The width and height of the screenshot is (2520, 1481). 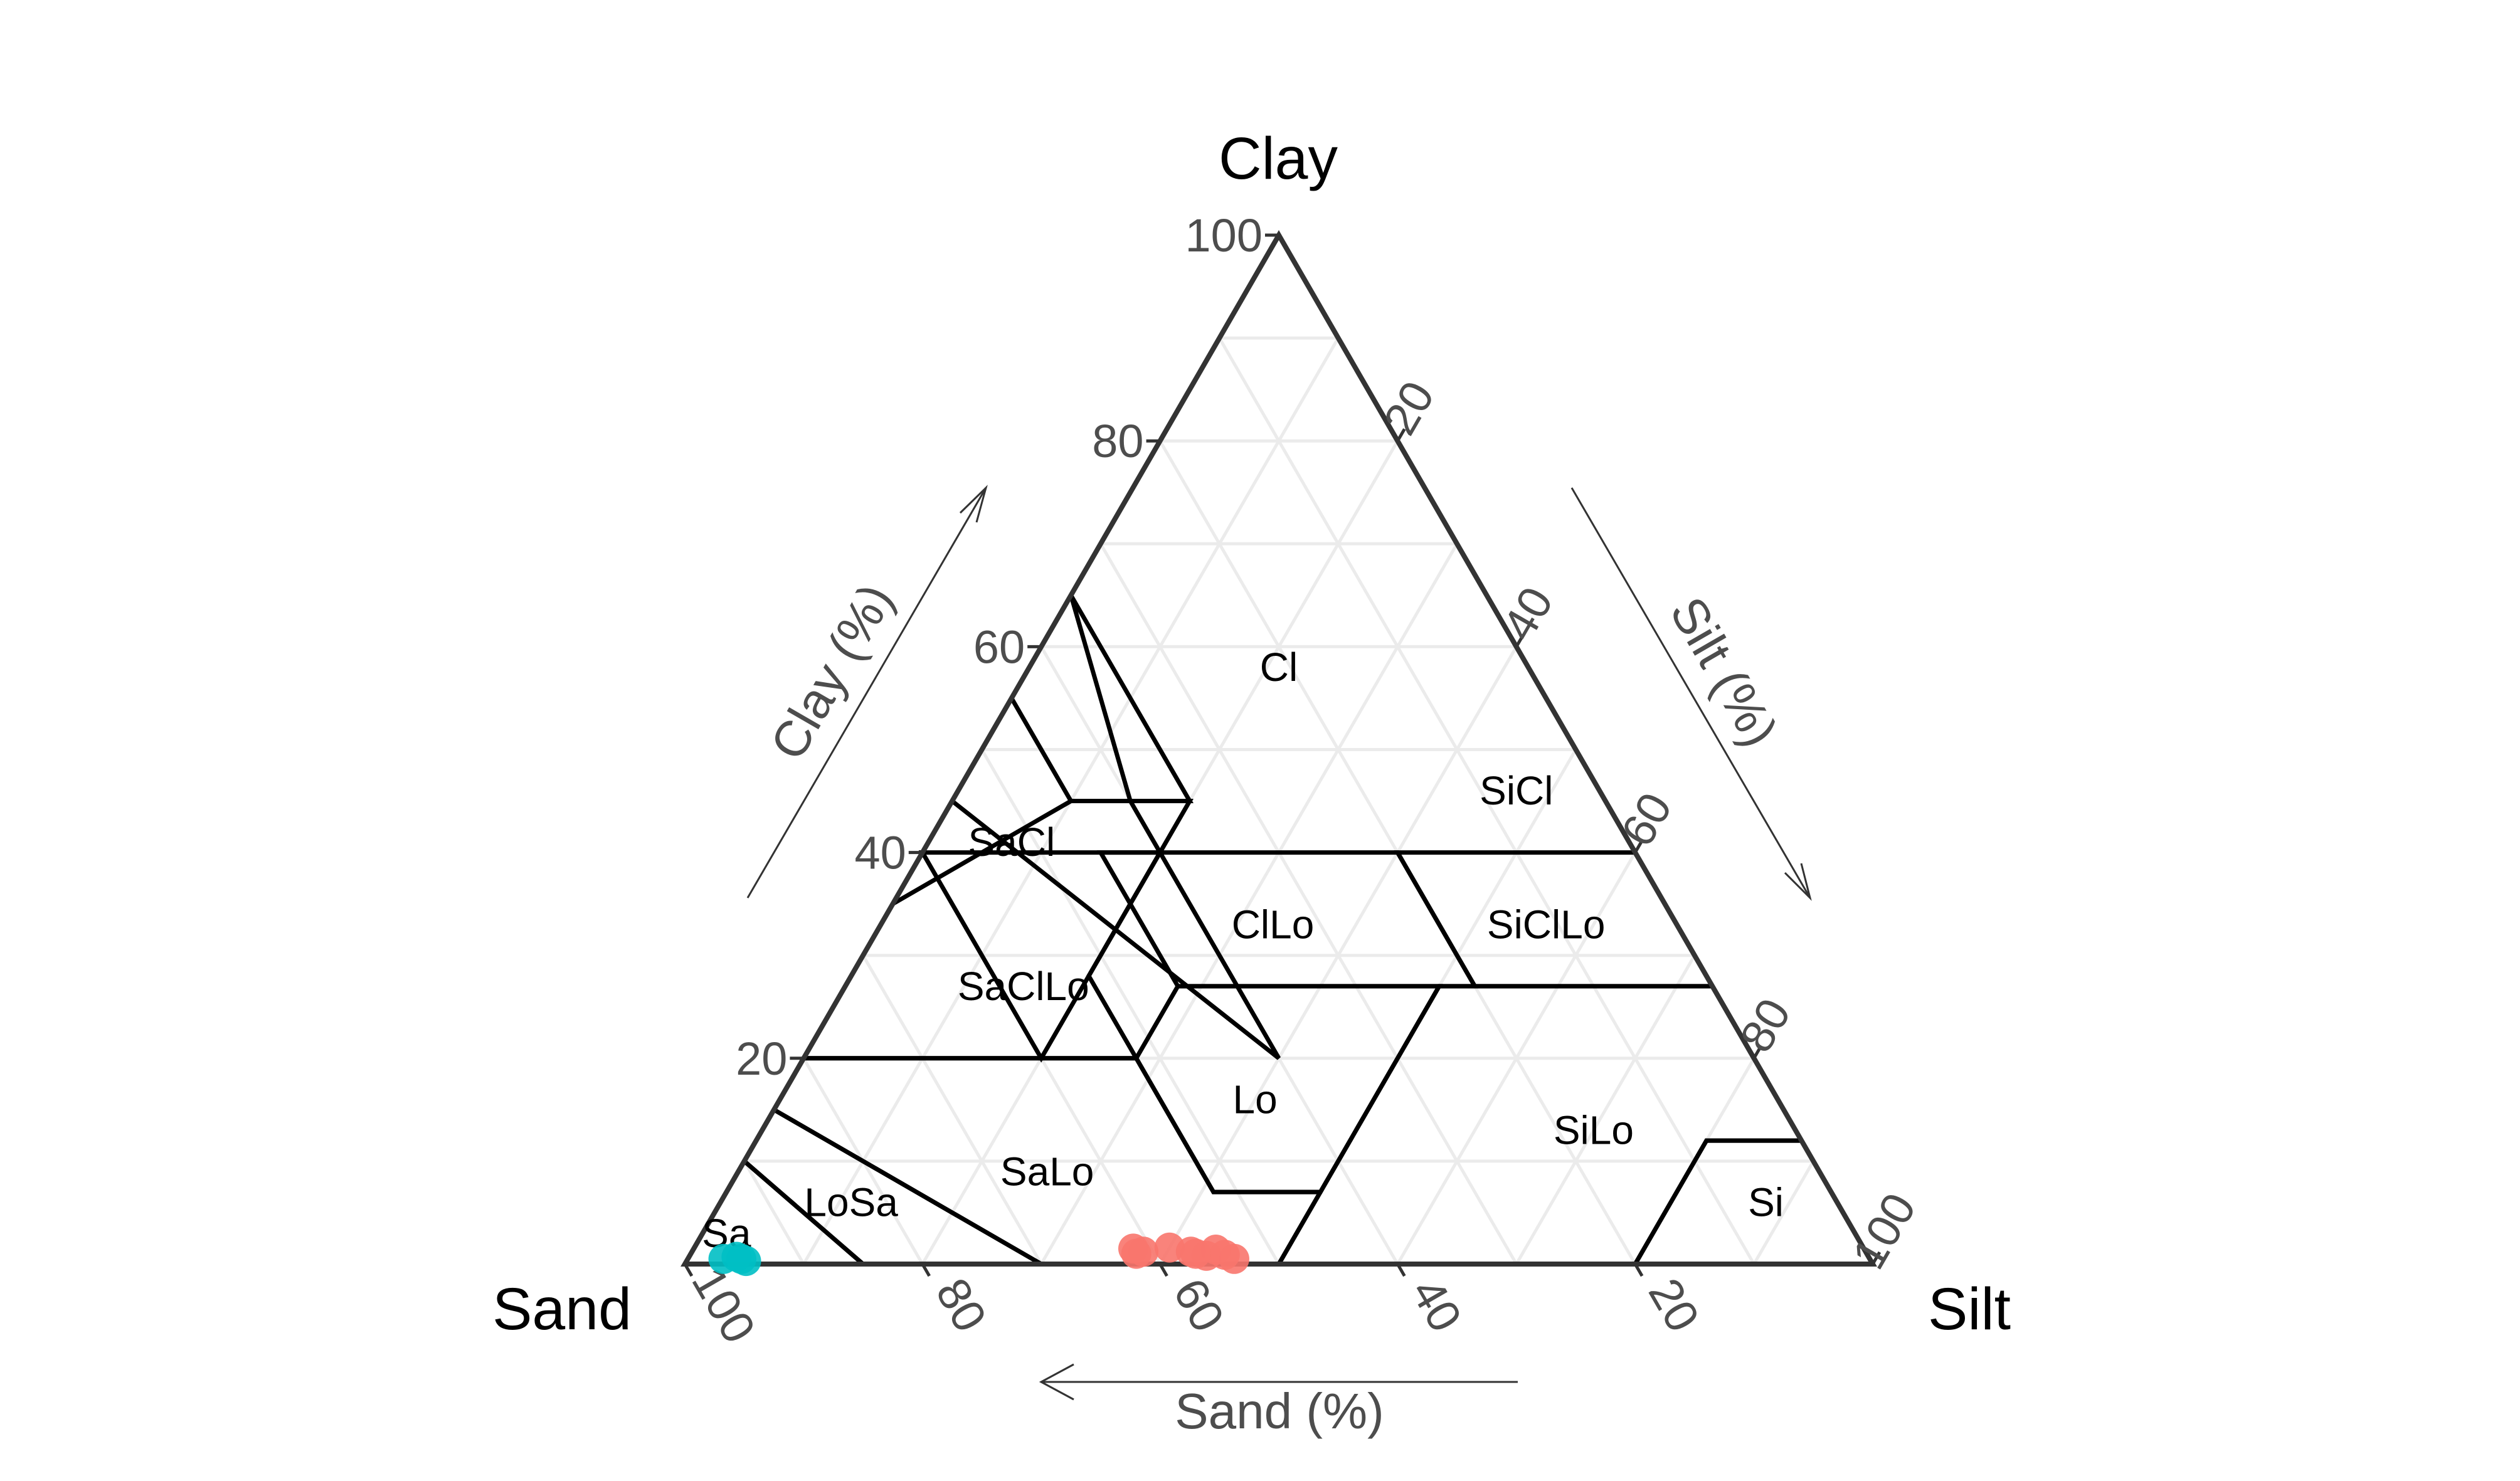 What do you see at coordinates (1255, 1099) in the screenshot?
I see `region-label-lo: Lo` at bounding box center [1255, 1099].